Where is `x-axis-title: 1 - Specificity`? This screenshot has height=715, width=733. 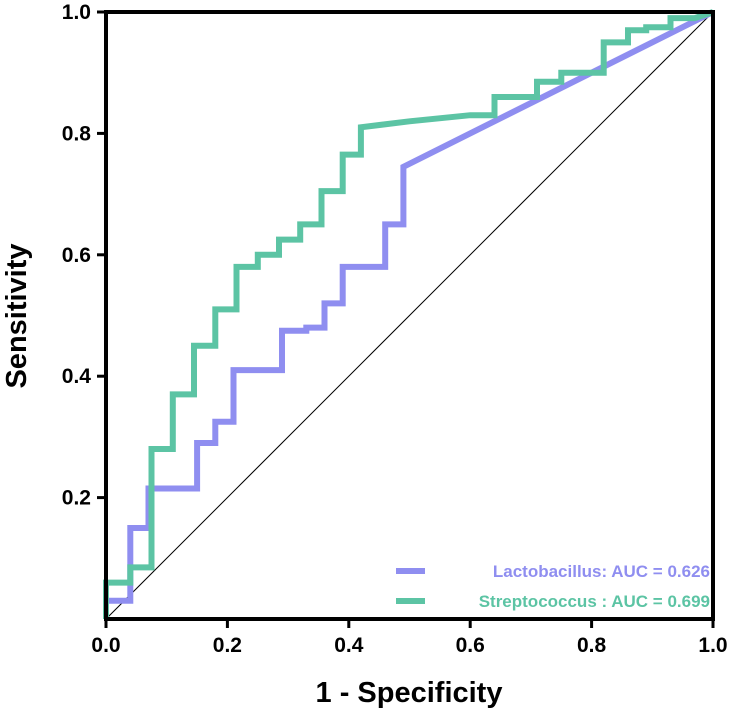
x-axis-title: 1 - Specificity is located at coordinates (409, 693).